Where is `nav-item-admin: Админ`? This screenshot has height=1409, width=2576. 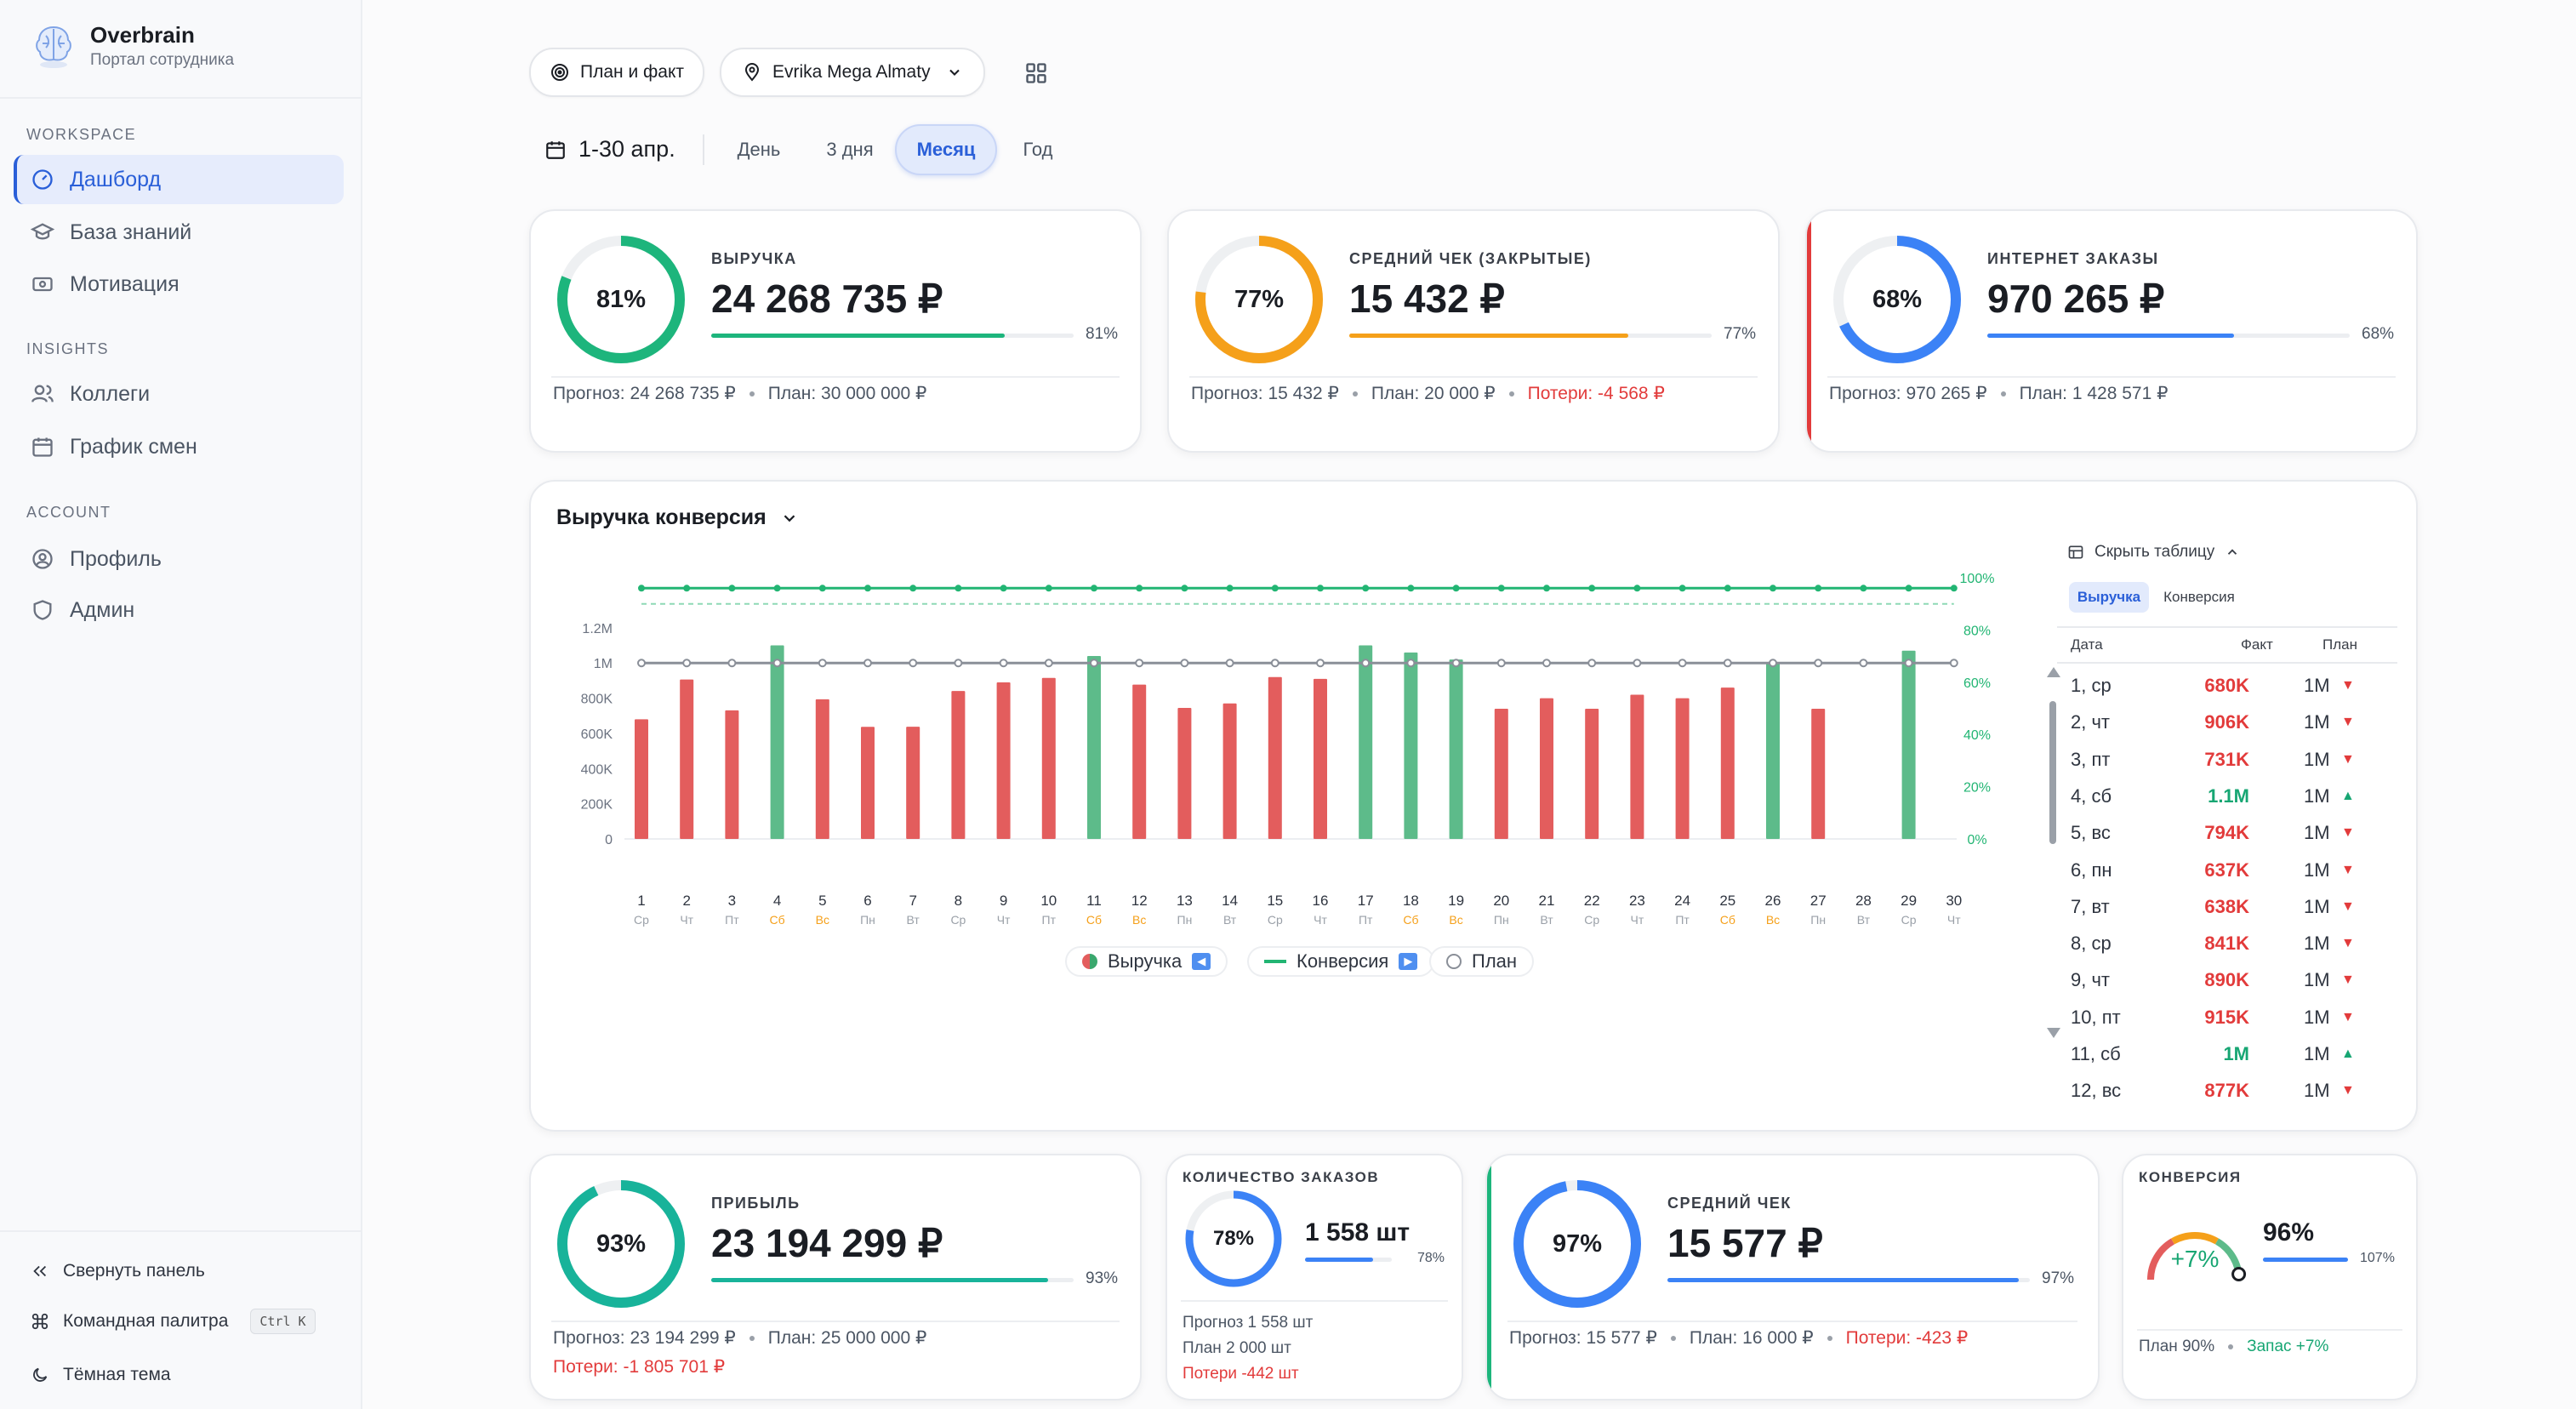 nav-item-admin: Админ is located at coordinates (179, 610).